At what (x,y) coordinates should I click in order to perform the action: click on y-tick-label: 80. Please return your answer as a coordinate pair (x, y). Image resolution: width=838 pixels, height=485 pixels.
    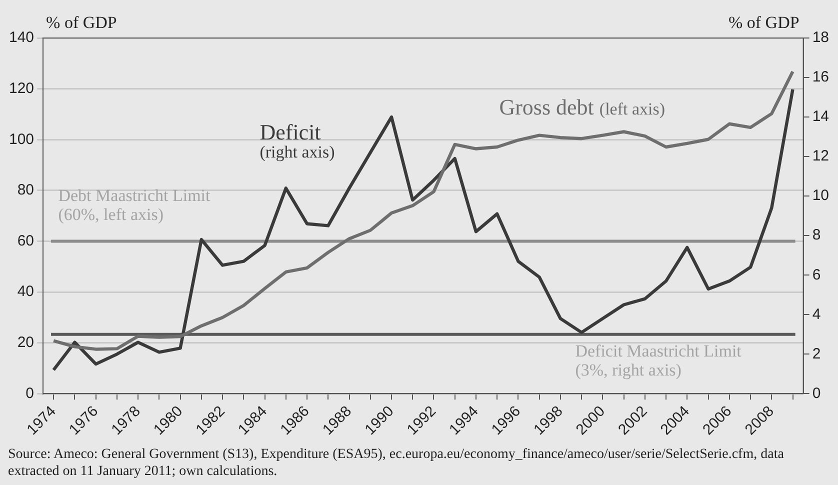
    Looking at the image, I should click on (25, 190).